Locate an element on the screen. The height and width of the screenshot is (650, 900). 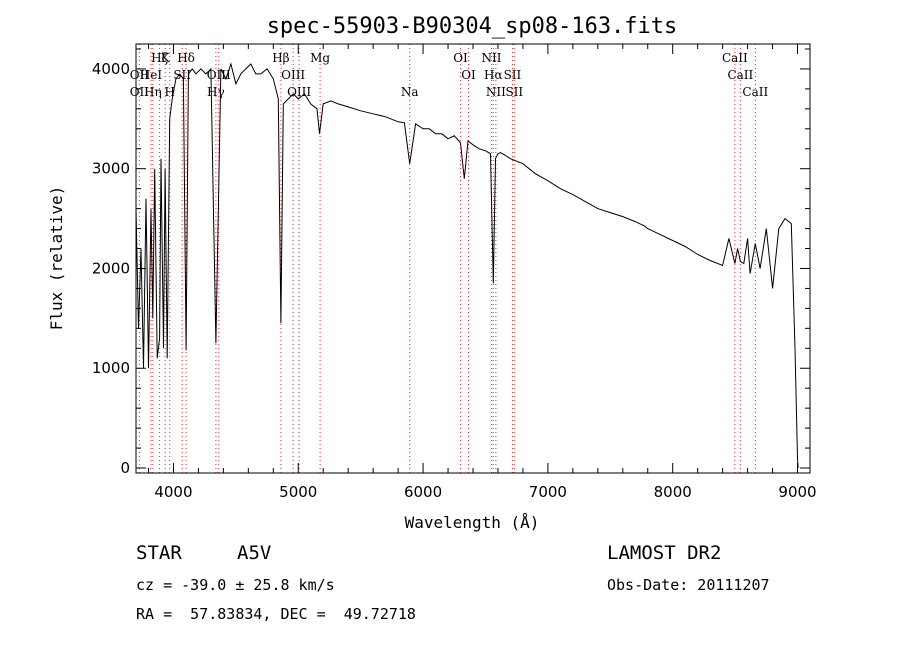
coordinates-line: RA = 57.83834, DEC = 49.72718 is located at coordinates (276, 614).